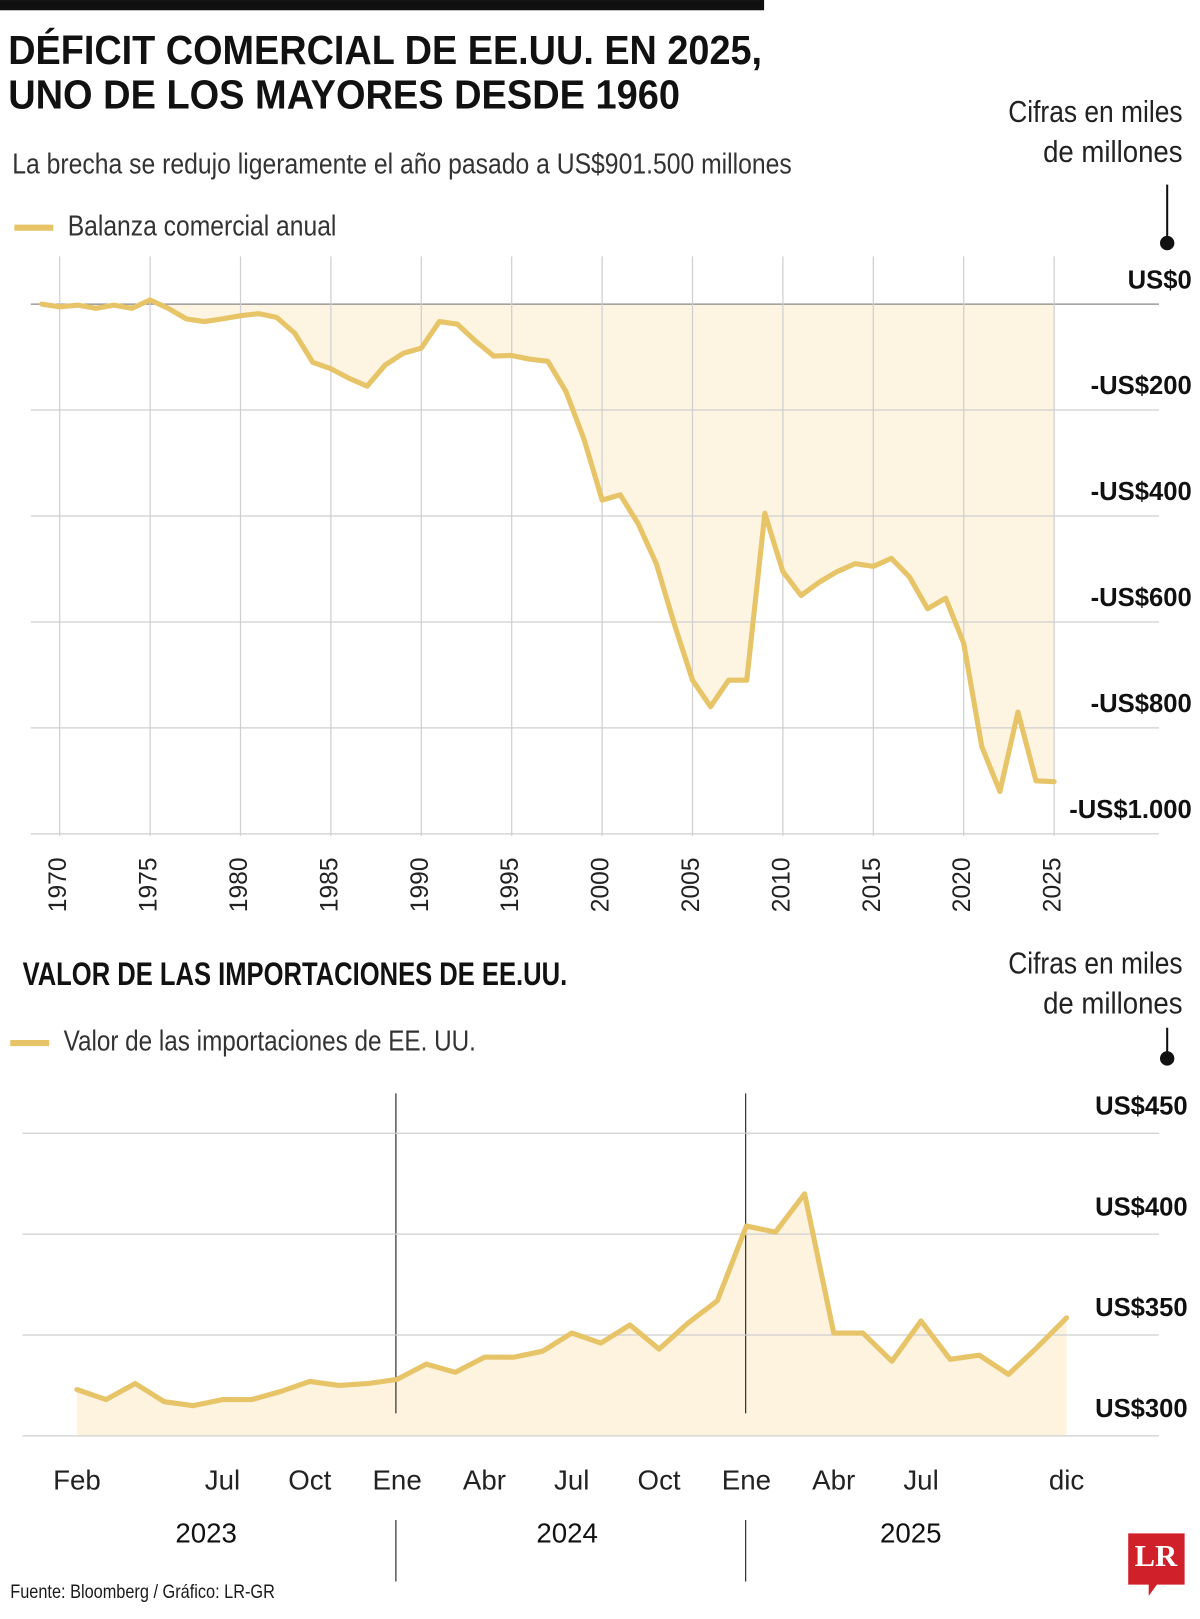  What do you see at coordinates (962, 884) in the screenshot?
I see `x-tick-label: 2020` at bounding box center [962, 884].